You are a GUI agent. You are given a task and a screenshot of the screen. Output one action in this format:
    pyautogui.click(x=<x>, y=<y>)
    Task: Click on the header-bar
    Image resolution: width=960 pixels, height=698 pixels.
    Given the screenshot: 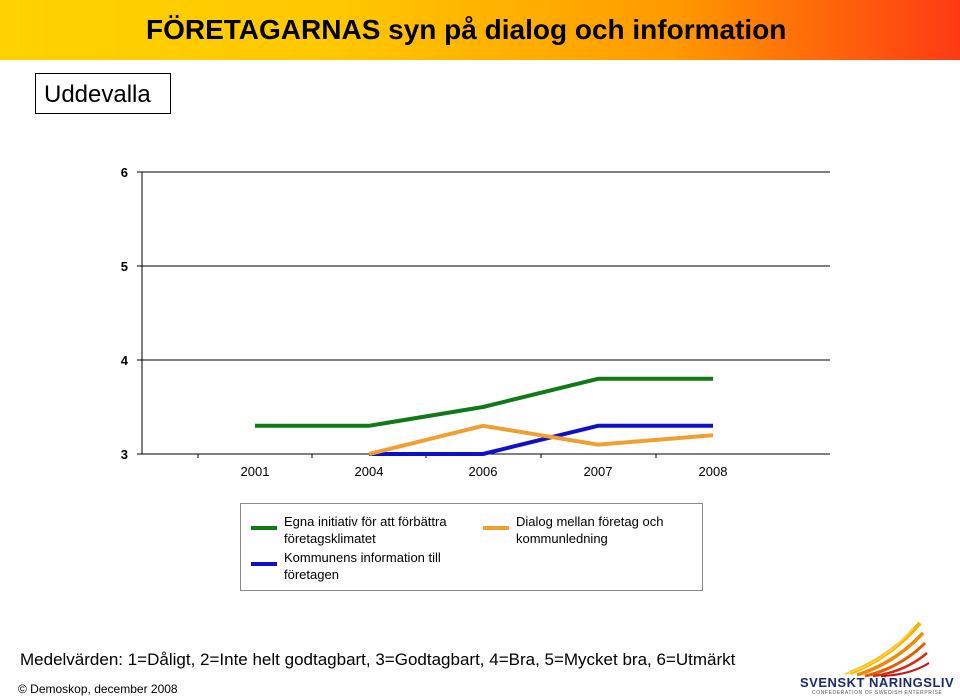 What is the action you would take?
    pyautogui.click(x=480, y=30)
    